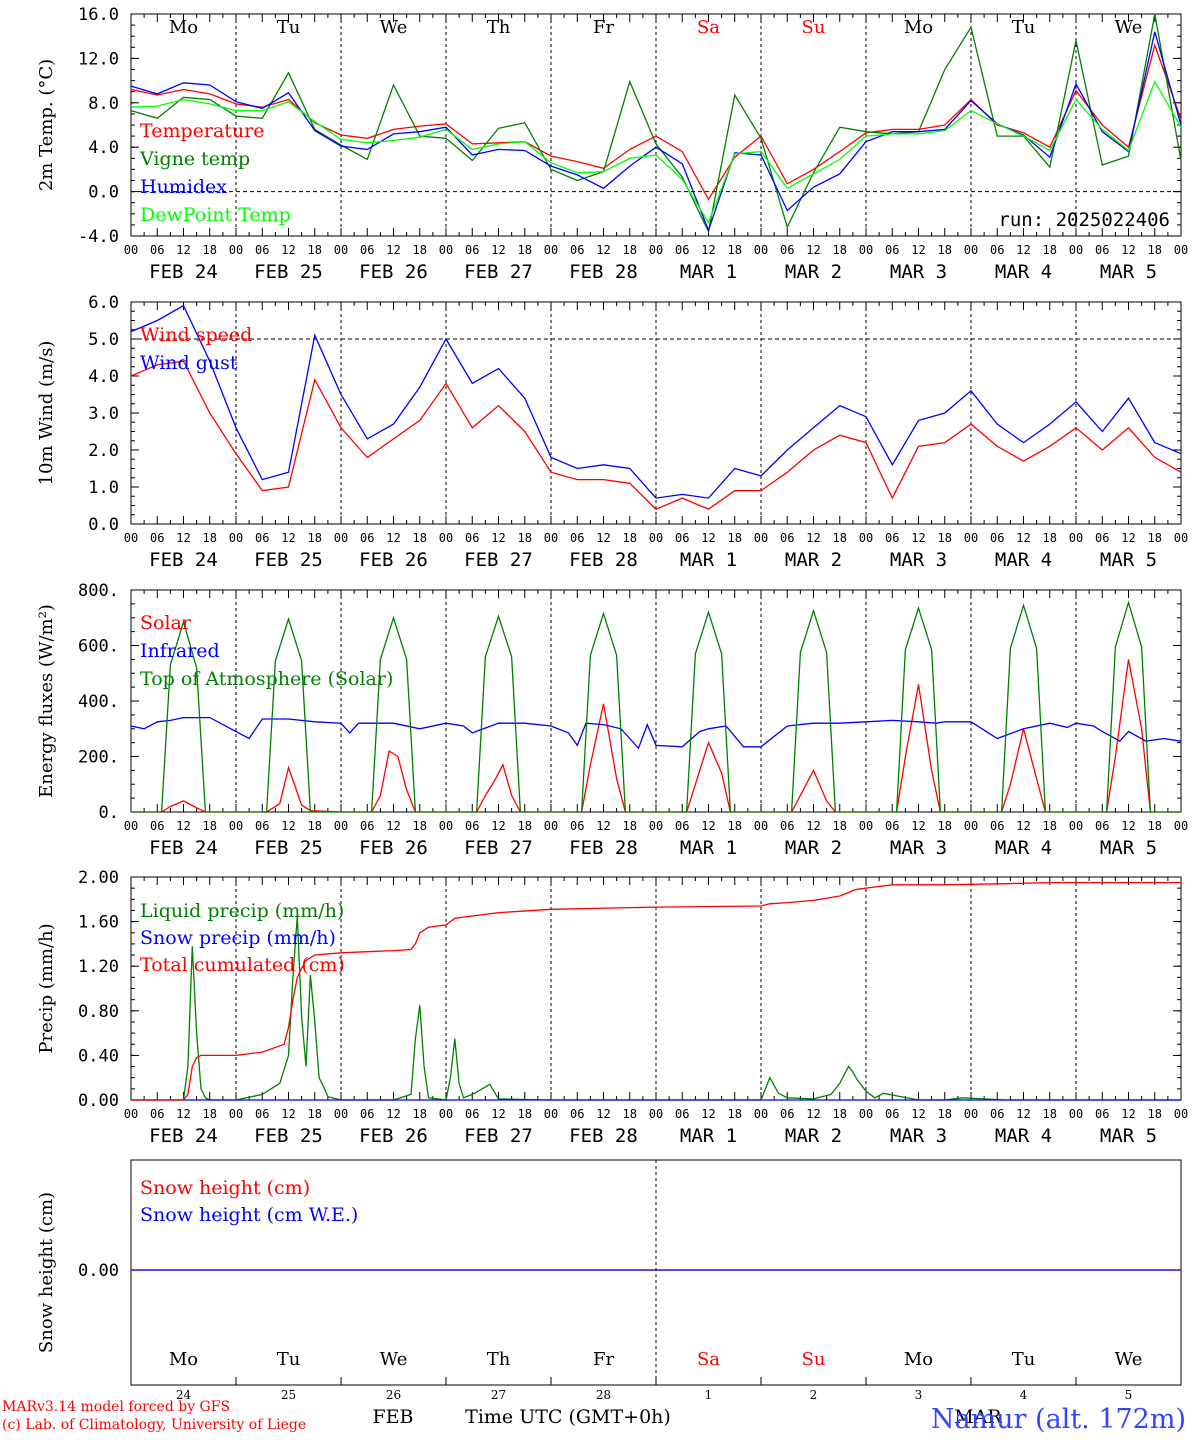 The height and width of the screenshot is (1440, 1194). What do you see at coordinates (184, 1395) in the screenshot?
I see `day-number-label: 24` at bounding box center [184, 1395].